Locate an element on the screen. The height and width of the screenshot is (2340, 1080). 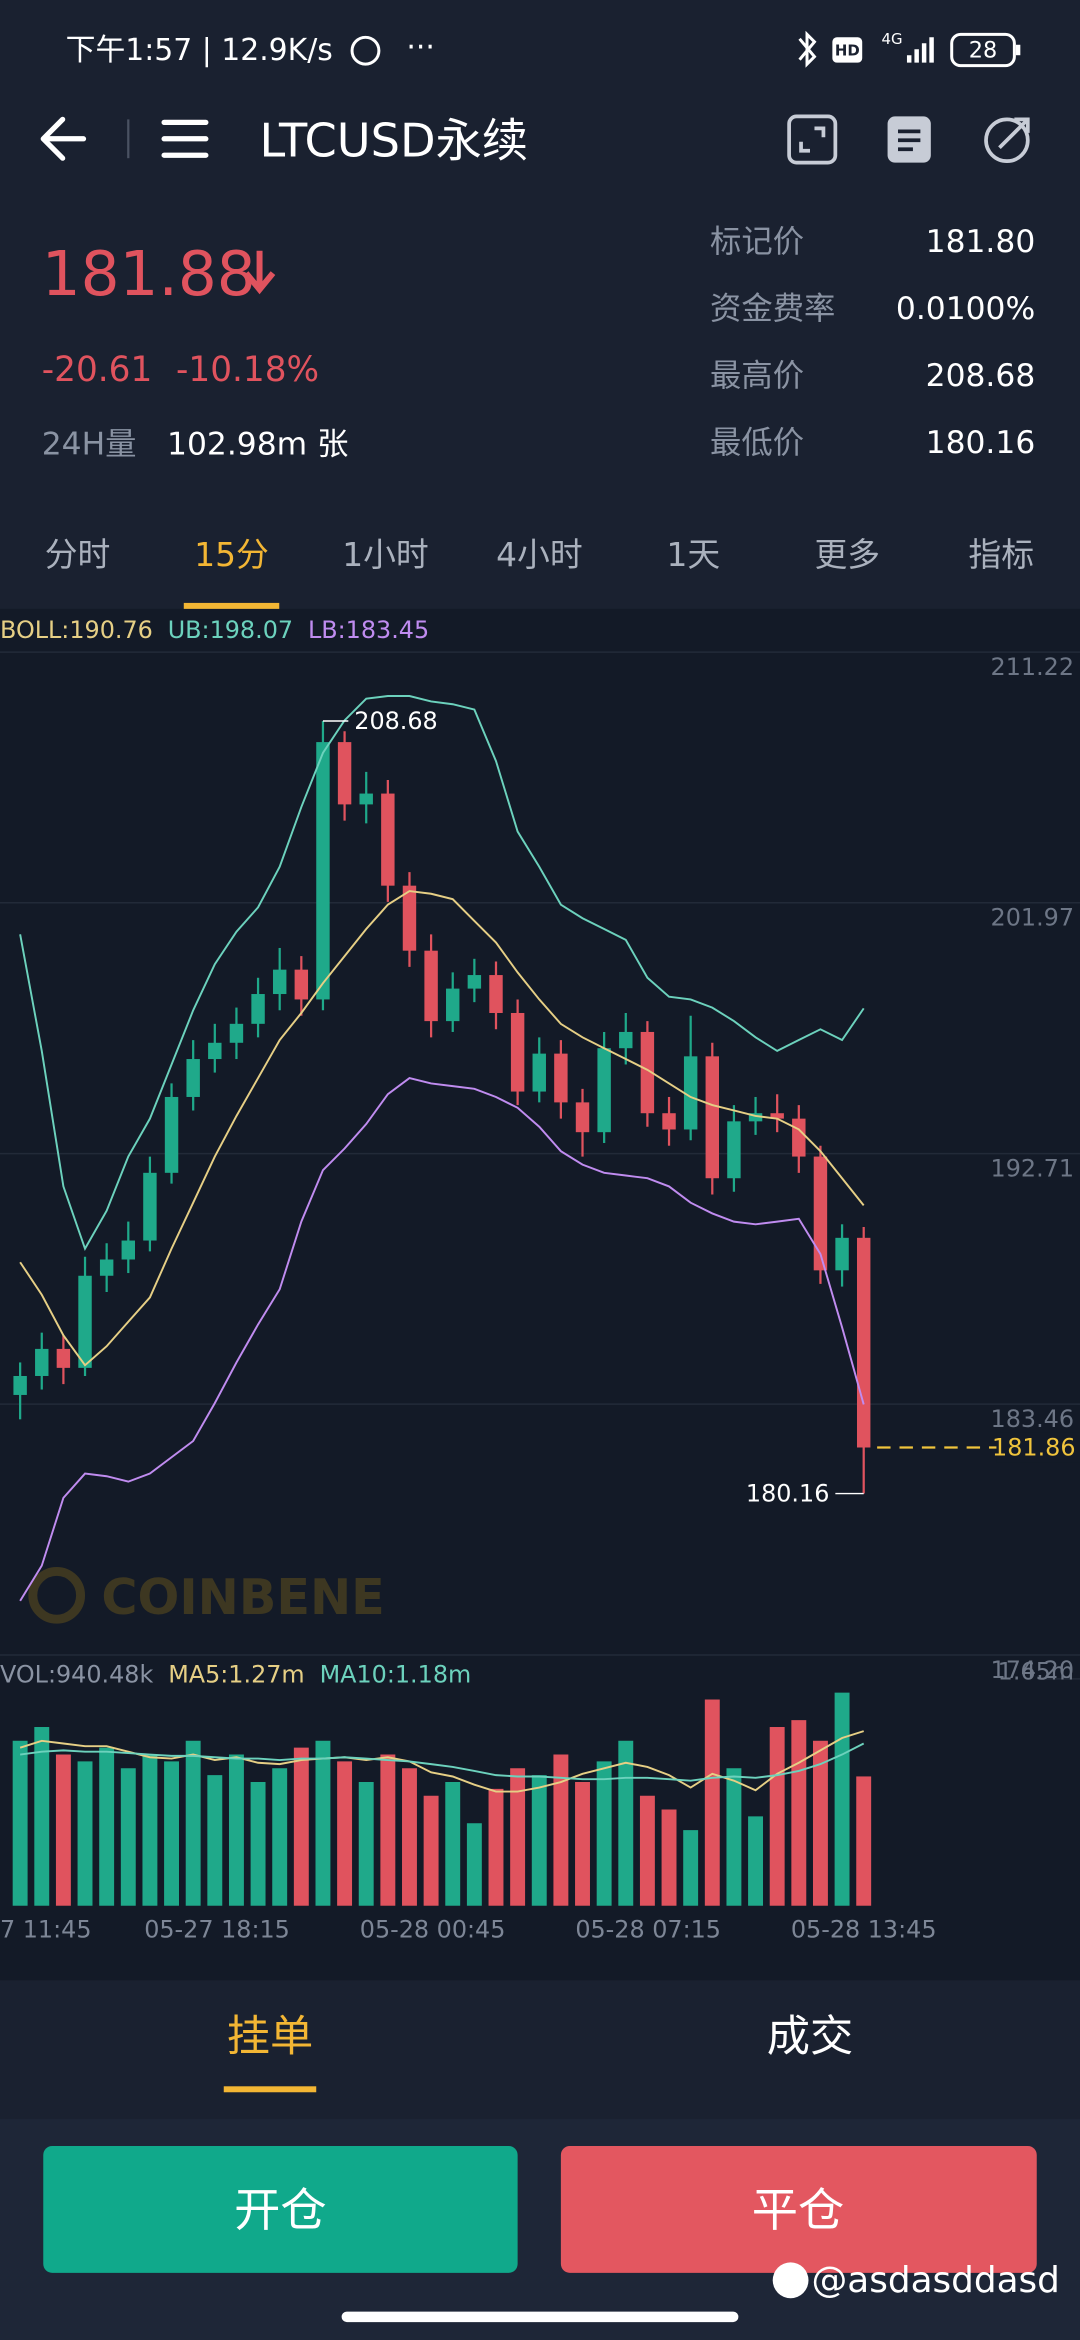
chart-watermark: COINBENE is located at coordinates (242, 1597).